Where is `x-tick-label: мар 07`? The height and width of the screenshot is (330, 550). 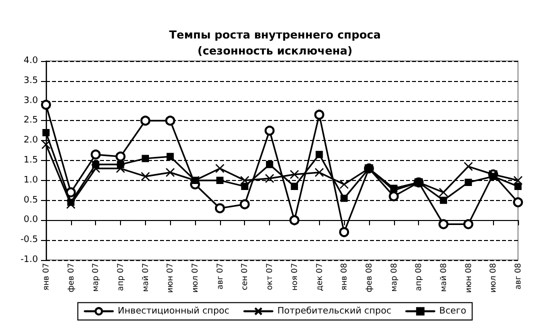 x-tick-label: мар 07 is located at coordinates (95, 277).